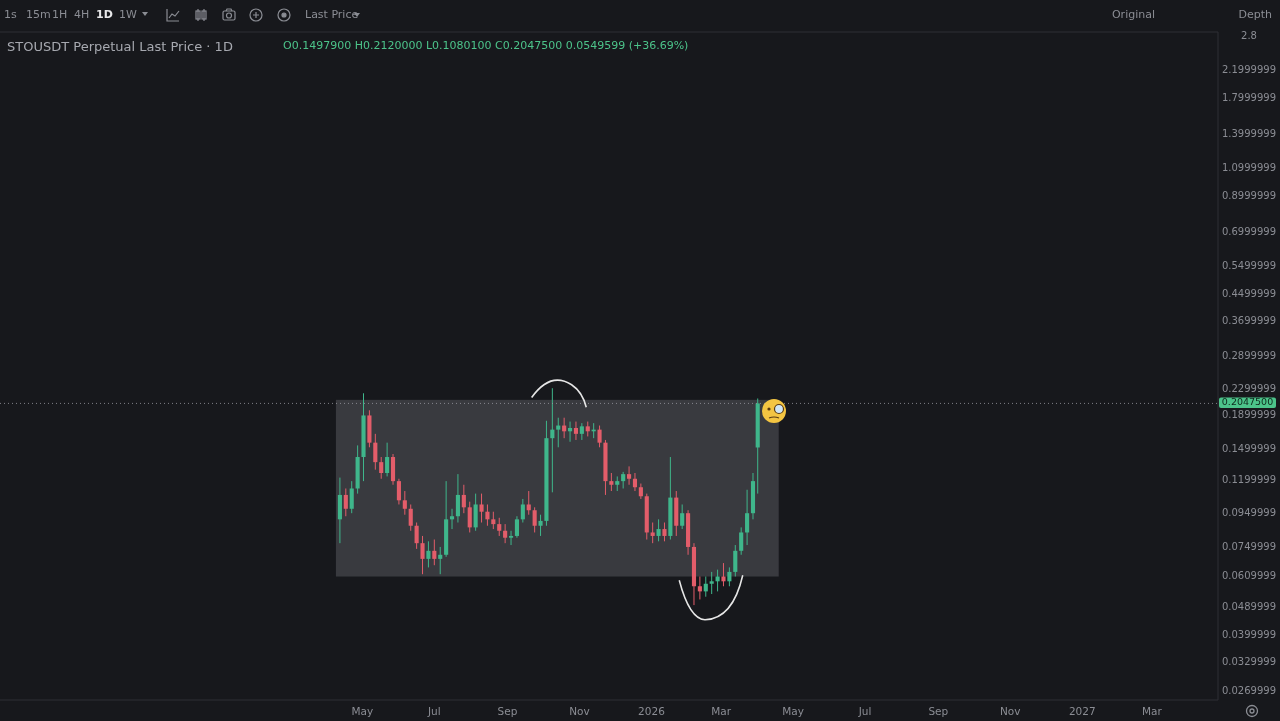 Image resolution: width=1280 pixels, height=721 pixels. Describe the element at coordinates (38, 14) in the screenshot. I see `text: 15m` at that location.